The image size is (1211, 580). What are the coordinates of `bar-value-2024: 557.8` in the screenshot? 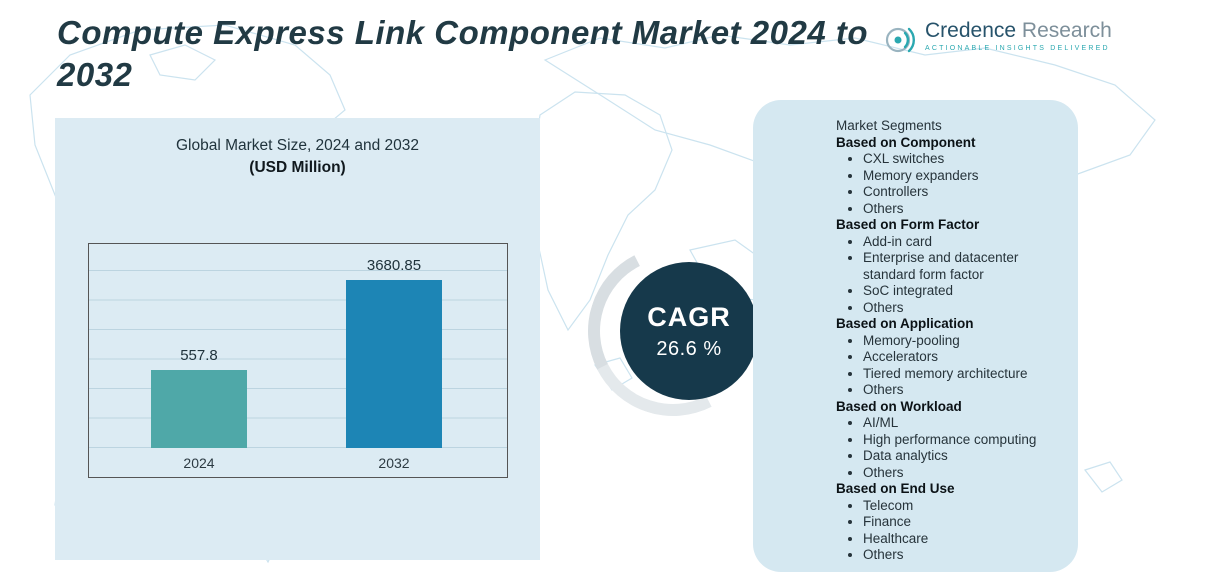 It's located at (199, 355).